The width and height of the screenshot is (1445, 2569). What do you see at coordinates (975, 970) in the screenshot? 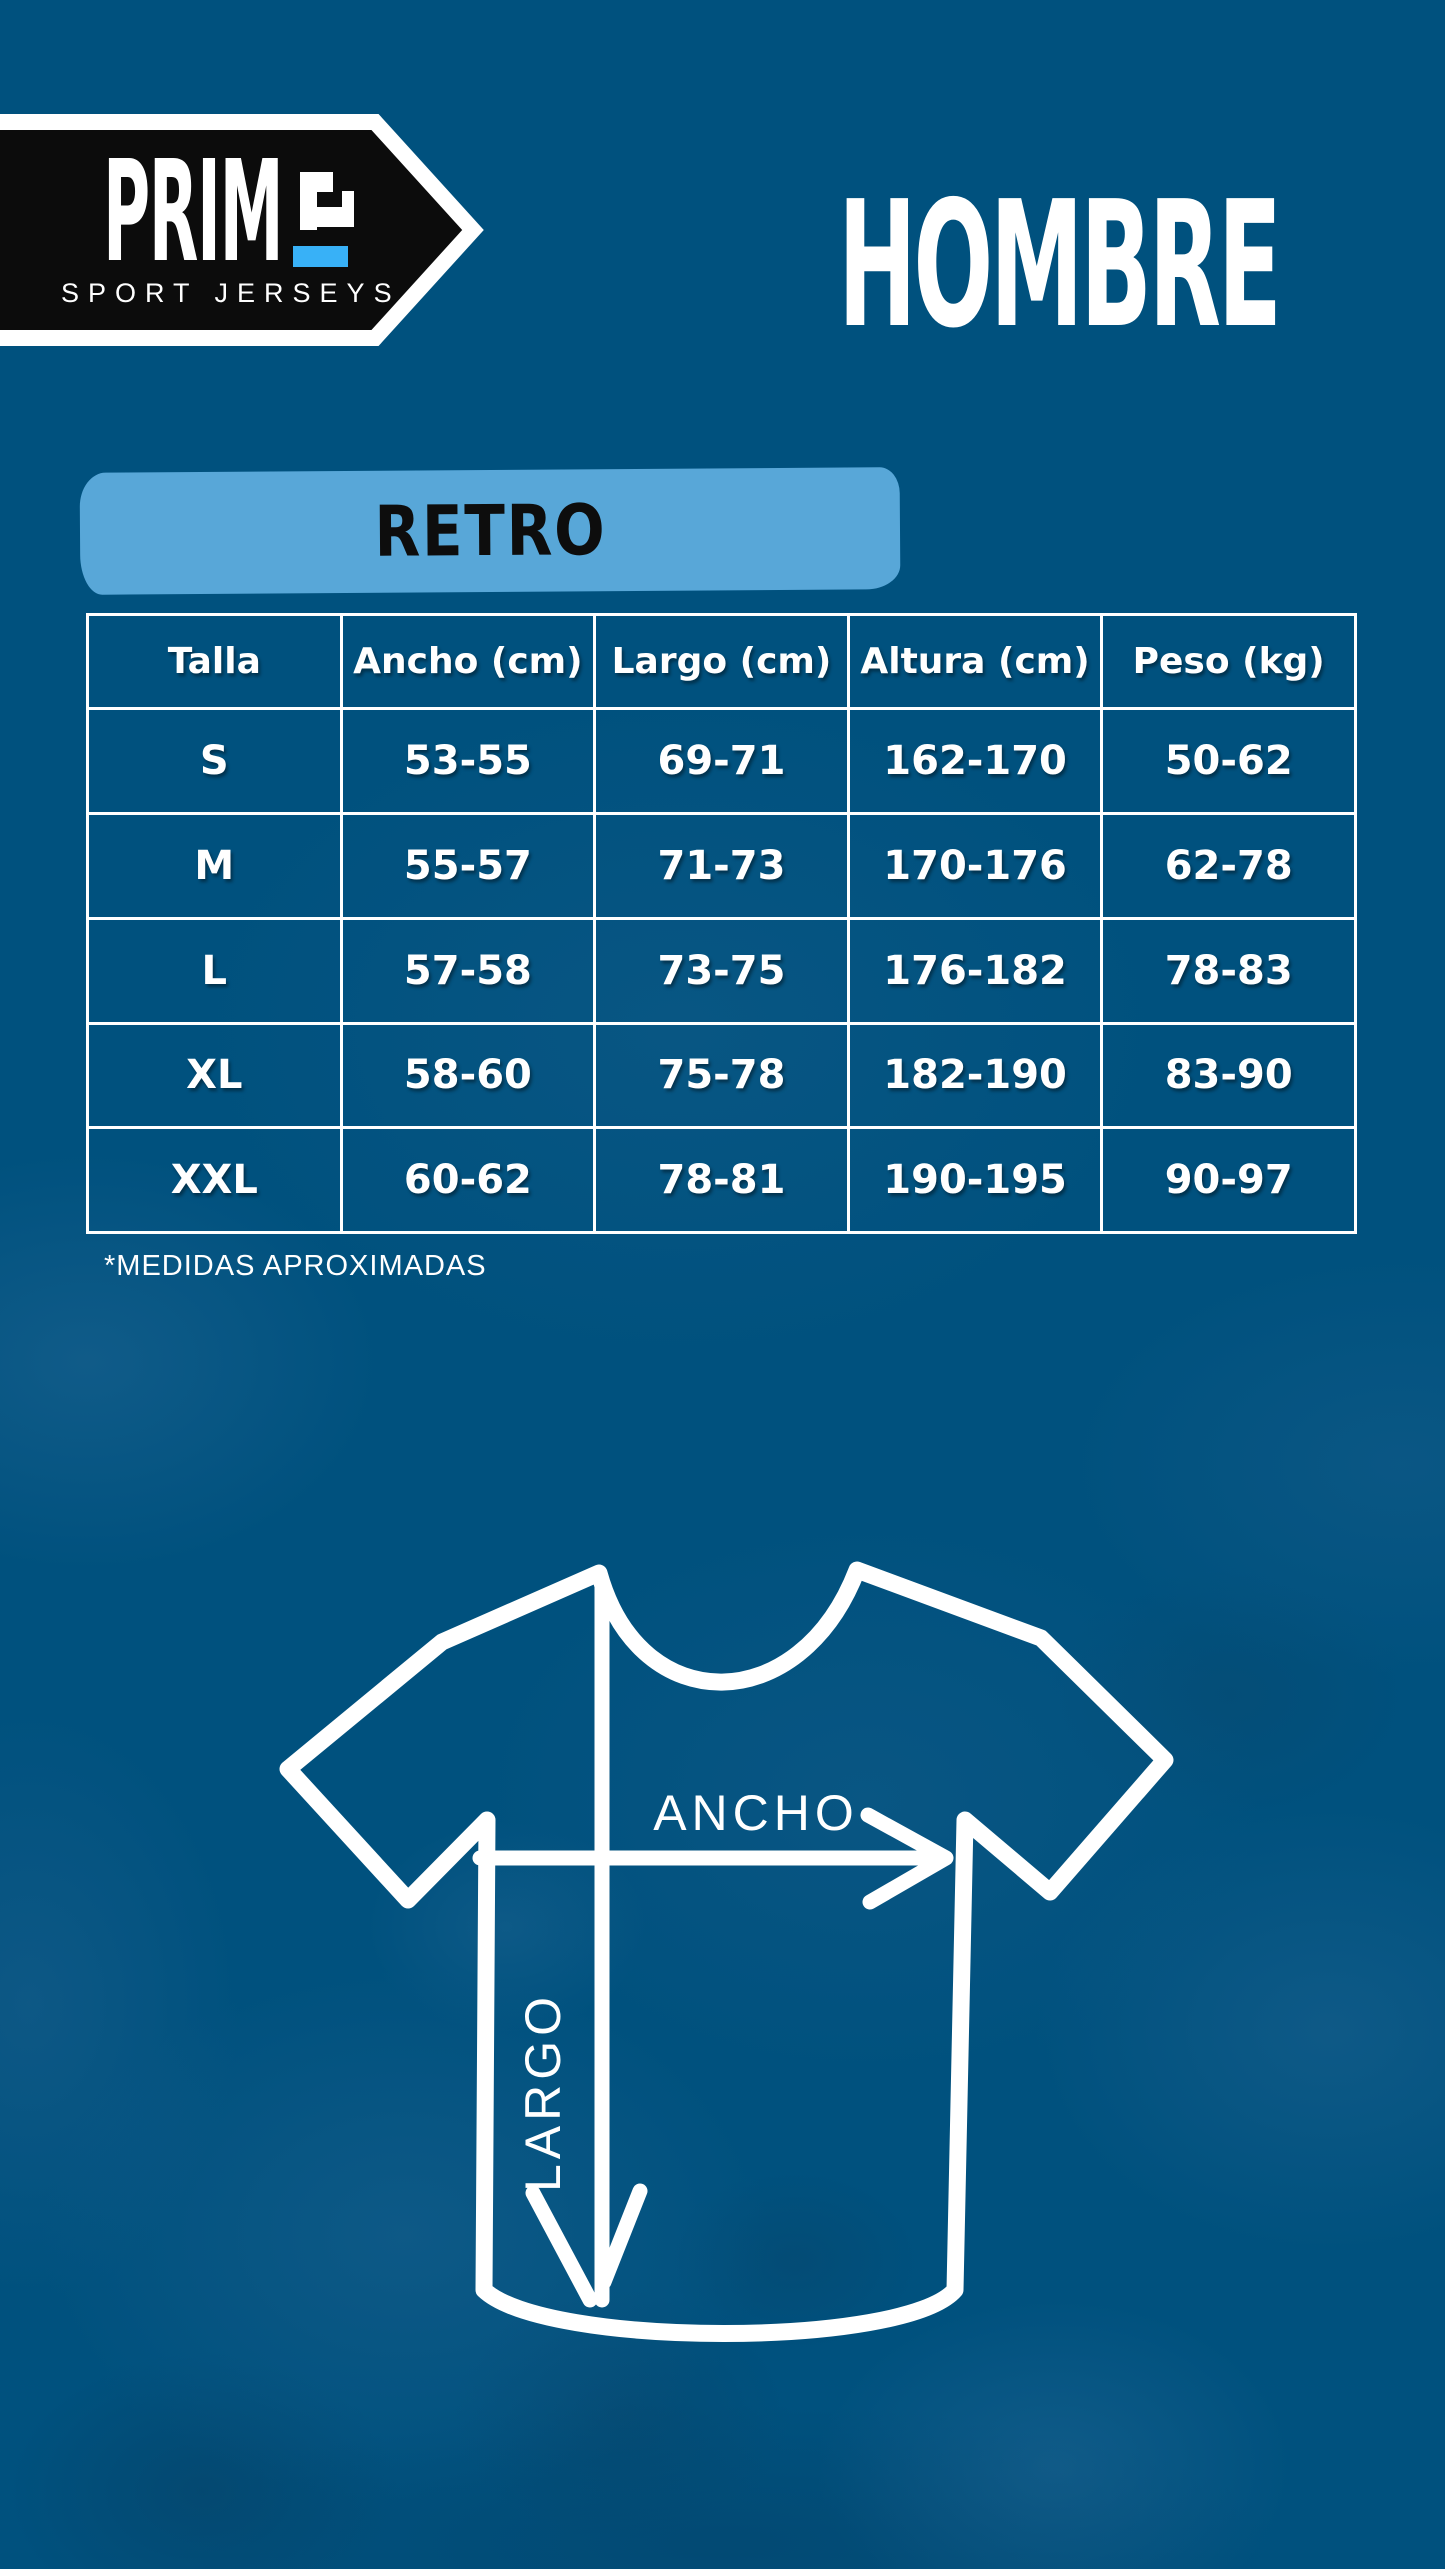
I see `cell-altura: 176-182` at bounding box center [975, 970].